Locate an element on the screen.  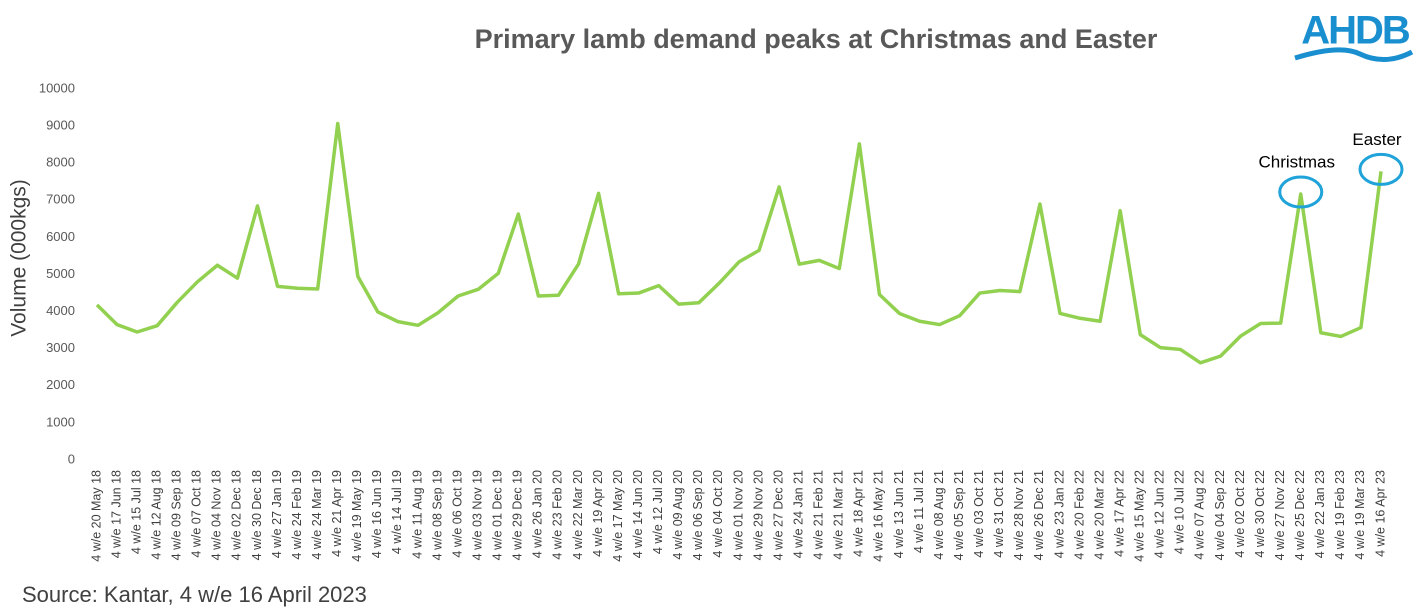
y-tick-label: 0 is located at coordinates (71, 458).